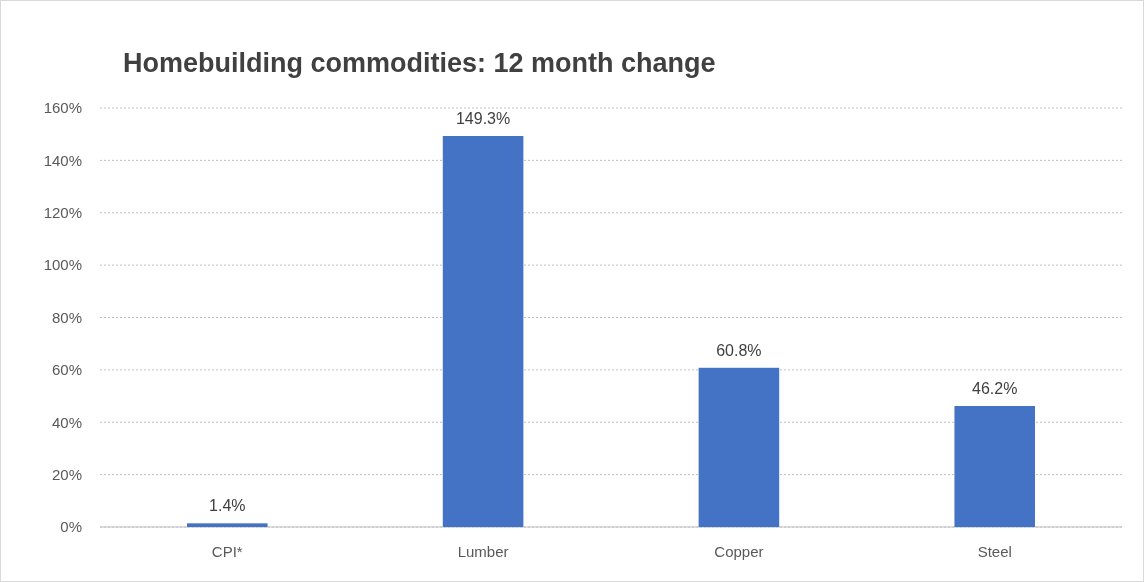 The width and height of the screenshot is (1144, 582). Describe the element at coordinates (739, 551) in the screenshot. I see `x-tick-label: Copper` at that location.